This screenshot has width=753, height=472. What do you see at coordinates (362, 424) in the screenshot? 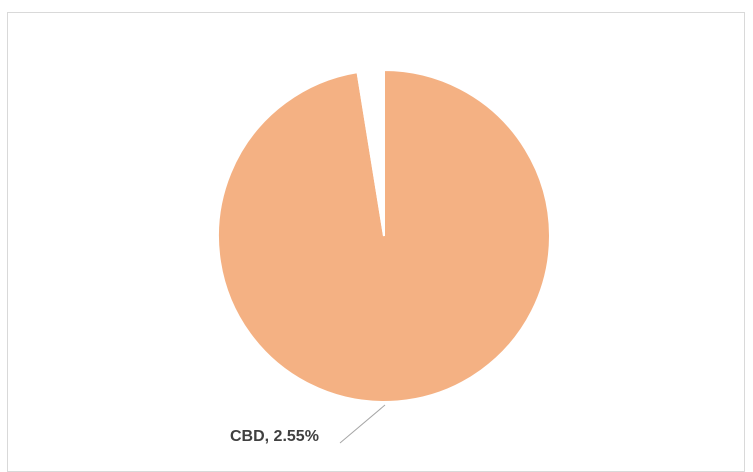
I see `data-label-leader-line` at bounding box center [362, 424].